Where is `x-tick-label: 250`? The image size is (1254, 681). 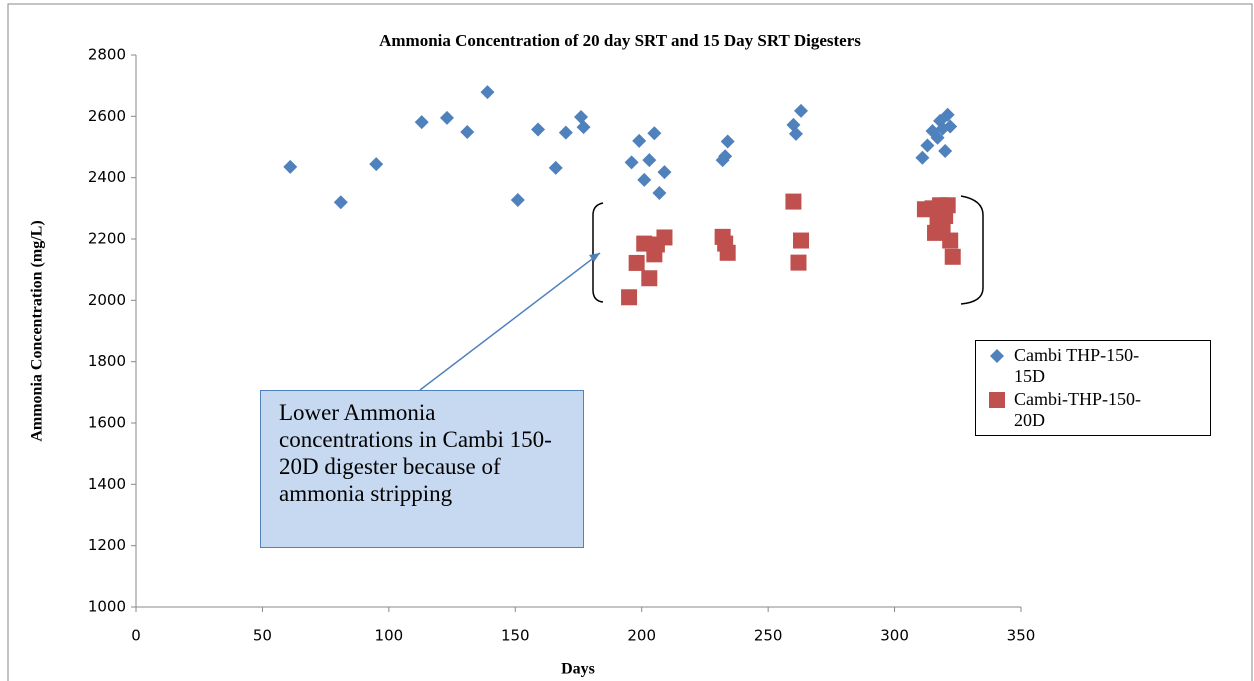
x-tick-label: 250 is located at coordinates (768, 636).